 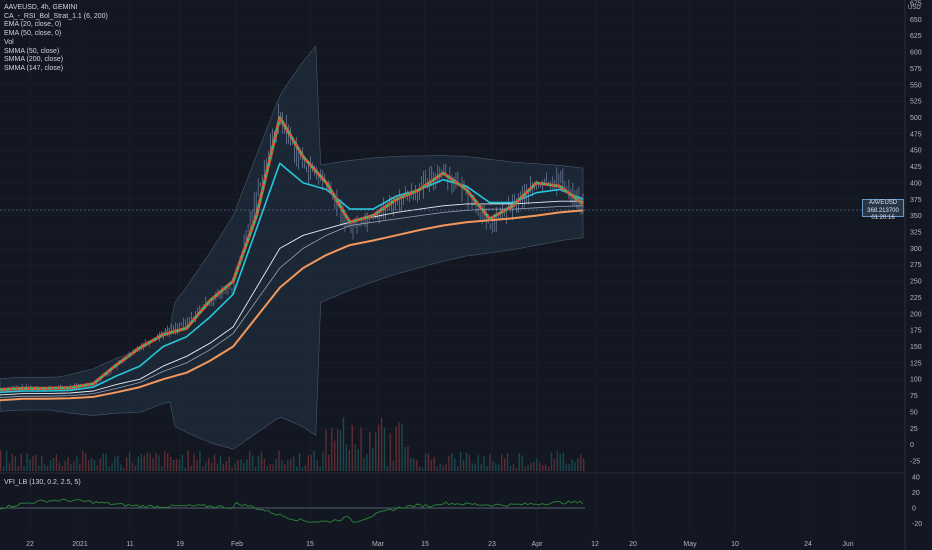 What do you see at coordinates (916, 216) in the screenshot?
I see `price-tick: 350` at bounding box center [916, 216].